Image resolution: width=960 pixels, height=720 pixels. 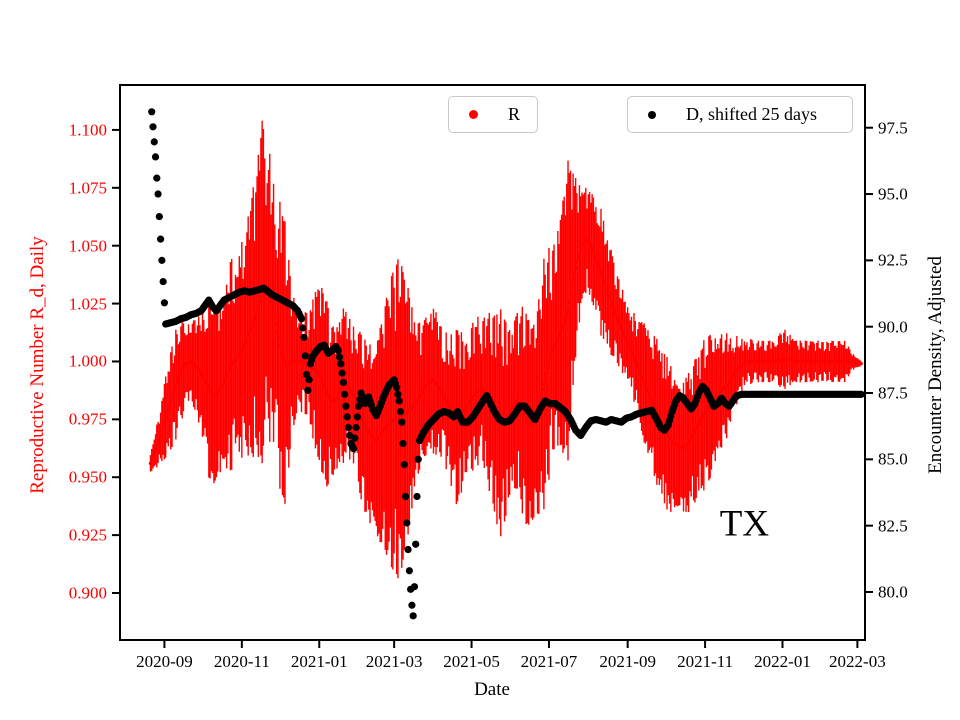 What do you see at coordinates (319, 661) in the screenshot?
I see `x-tick-label: 2021-01` at bounding box center [319, 661].